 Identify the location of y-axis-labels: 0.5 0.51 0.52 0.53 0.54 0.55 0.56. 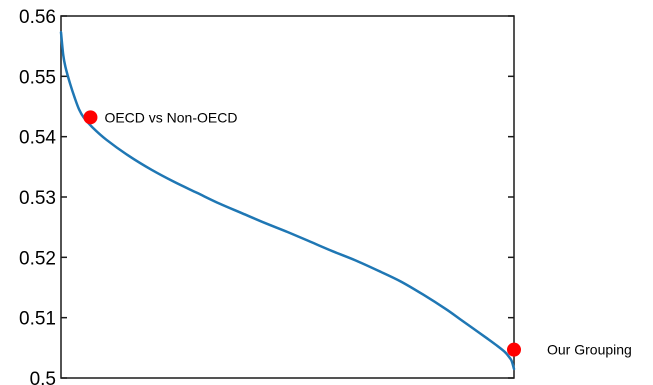
(37, 196).